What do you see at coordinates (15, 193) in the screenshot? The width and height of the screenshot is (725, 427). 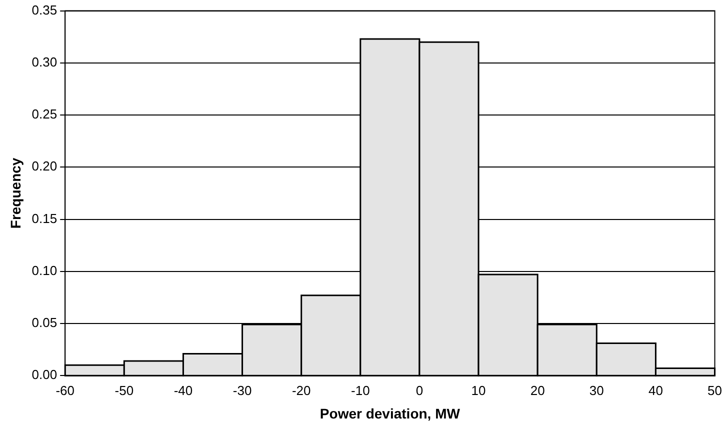 I see `y-axis-title: Frequency` at bounding box center [15, 193].